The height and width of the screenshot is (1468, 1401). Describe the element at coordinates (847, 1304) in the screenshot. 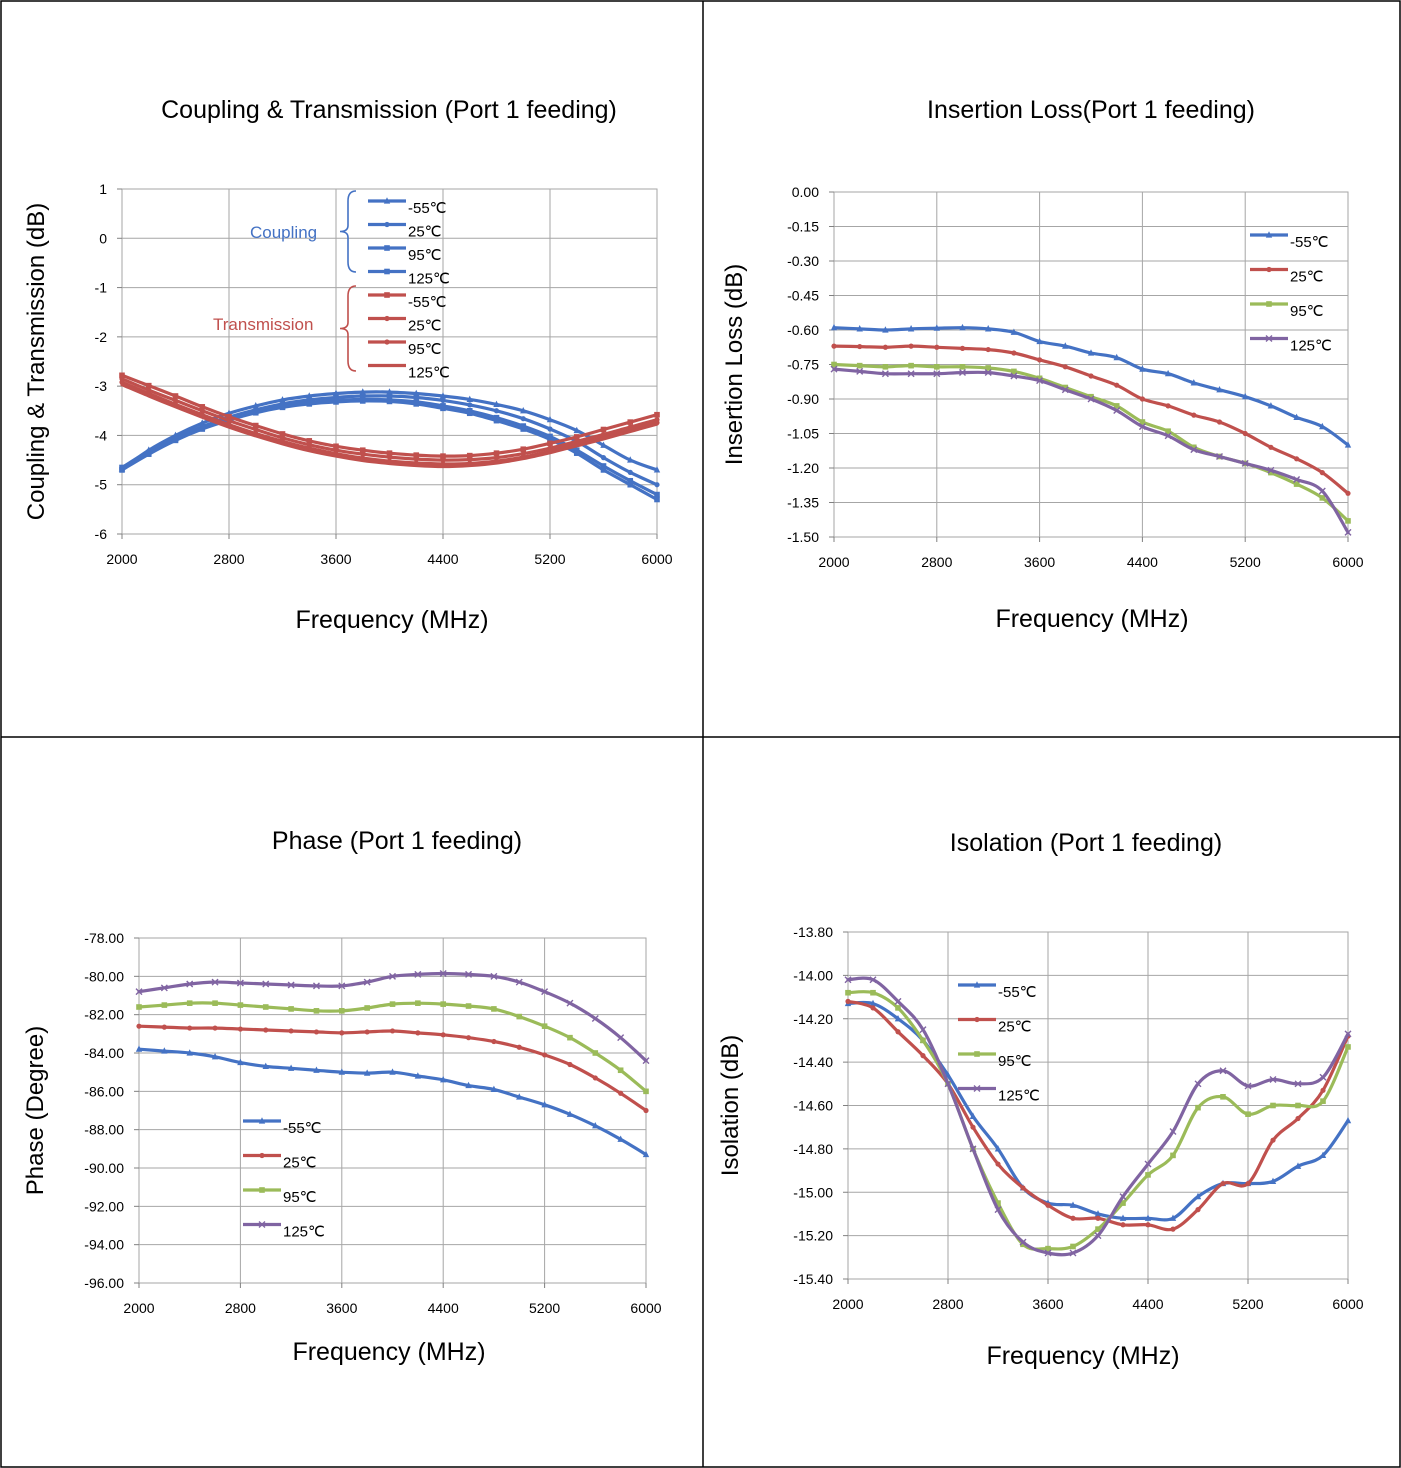

I see `x-tick-label: 2000` at that location.